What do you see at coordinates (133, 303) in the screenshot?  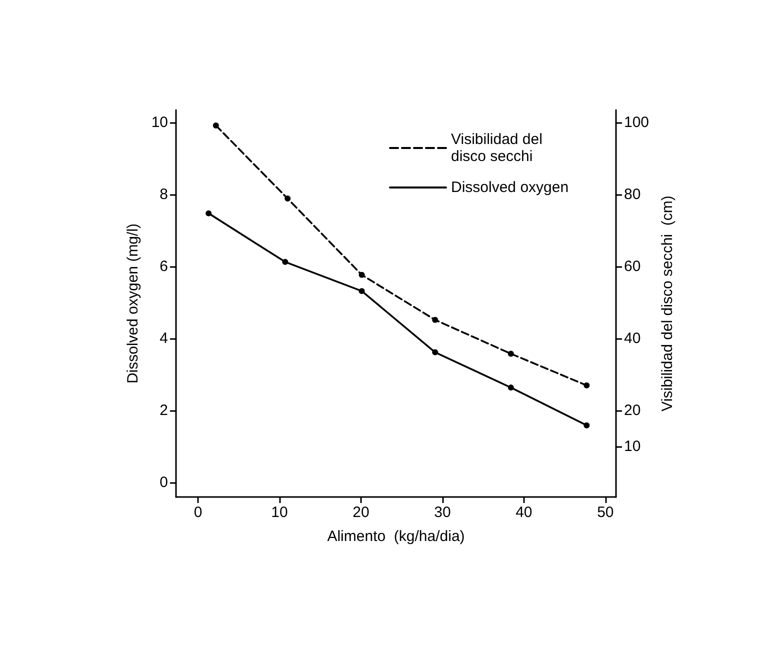 I see `y-axis-title: Dissolved oxygen (mg/l)` at bounding box center [133, 303].